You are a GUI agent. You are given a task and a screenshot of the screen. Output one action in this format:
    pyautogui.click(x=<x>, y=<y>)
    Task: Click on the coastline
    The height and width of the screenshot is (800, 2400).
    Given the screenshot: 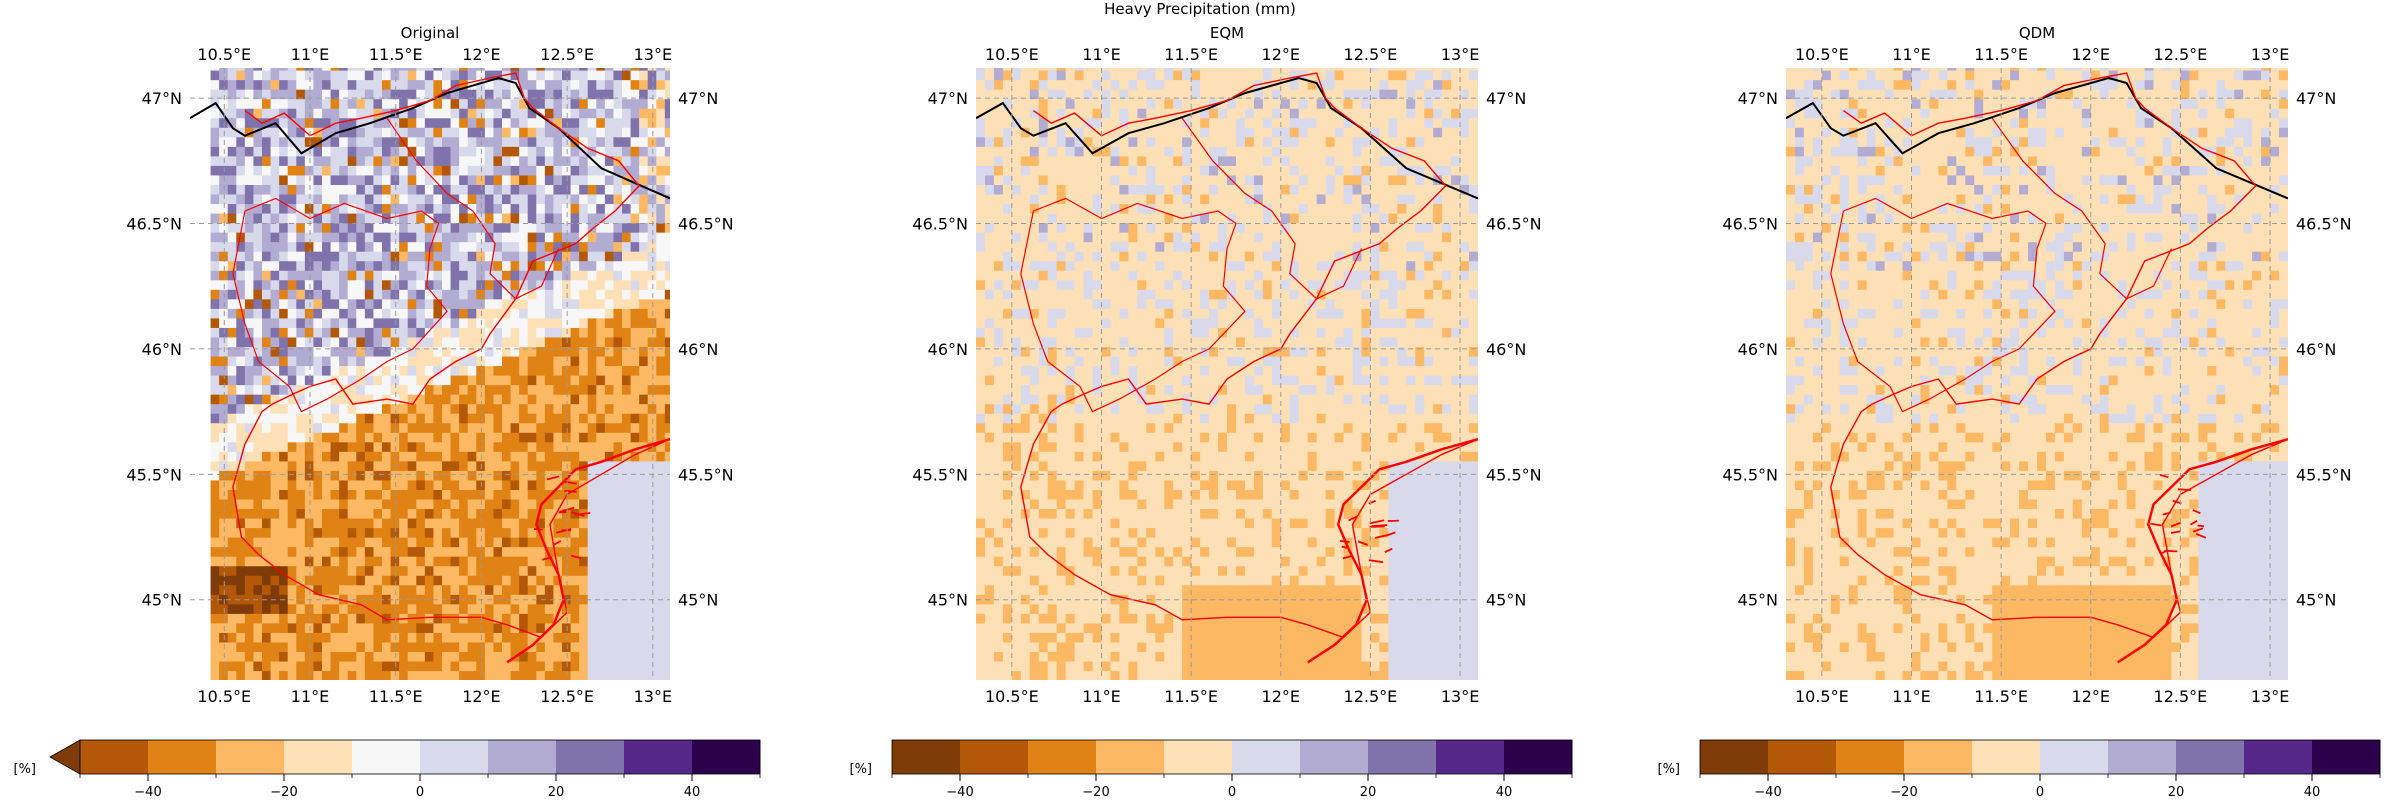 What is the action you would take?
    pyautogui.click(x=588, y=551)
    